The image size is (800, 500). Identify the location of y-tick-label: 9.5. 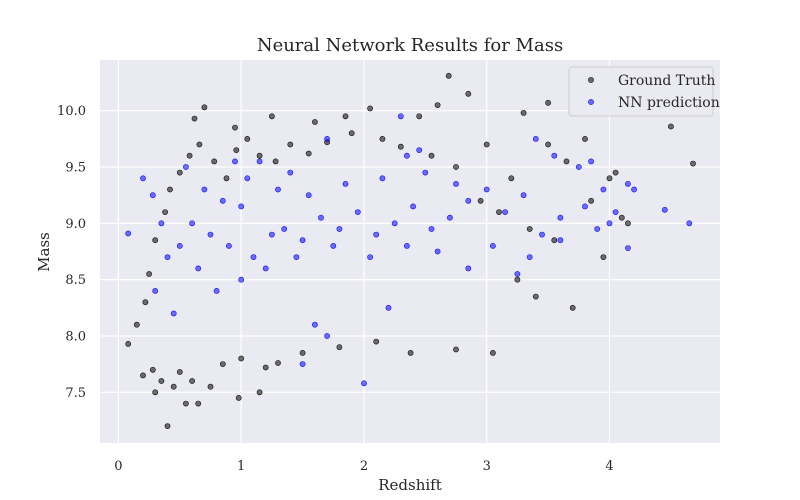
(75, 168).